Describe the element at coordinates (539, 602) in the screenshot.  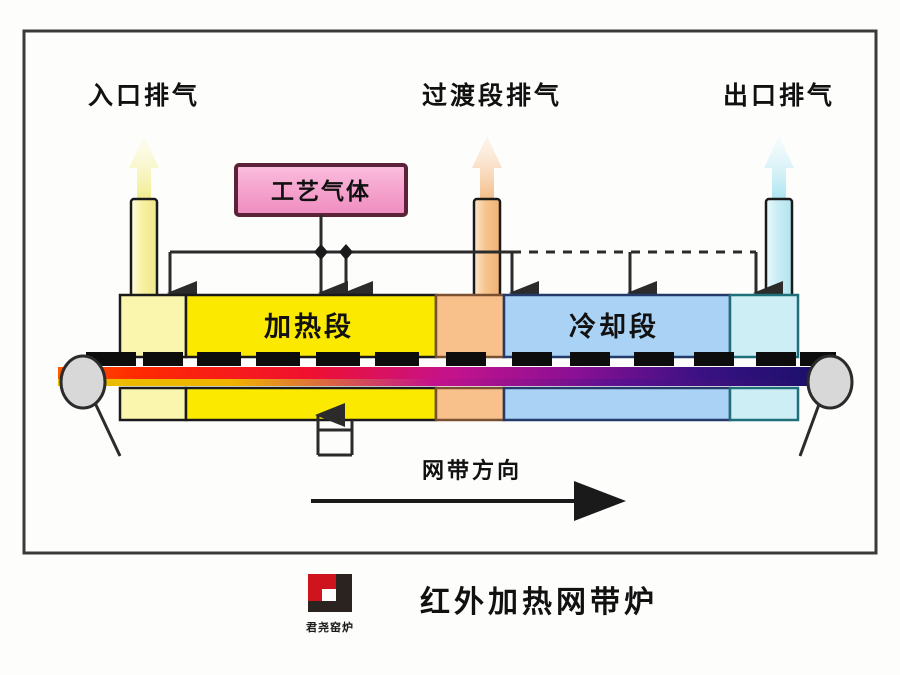
I see `figure-caption: 红外加热网带炉` at that location.